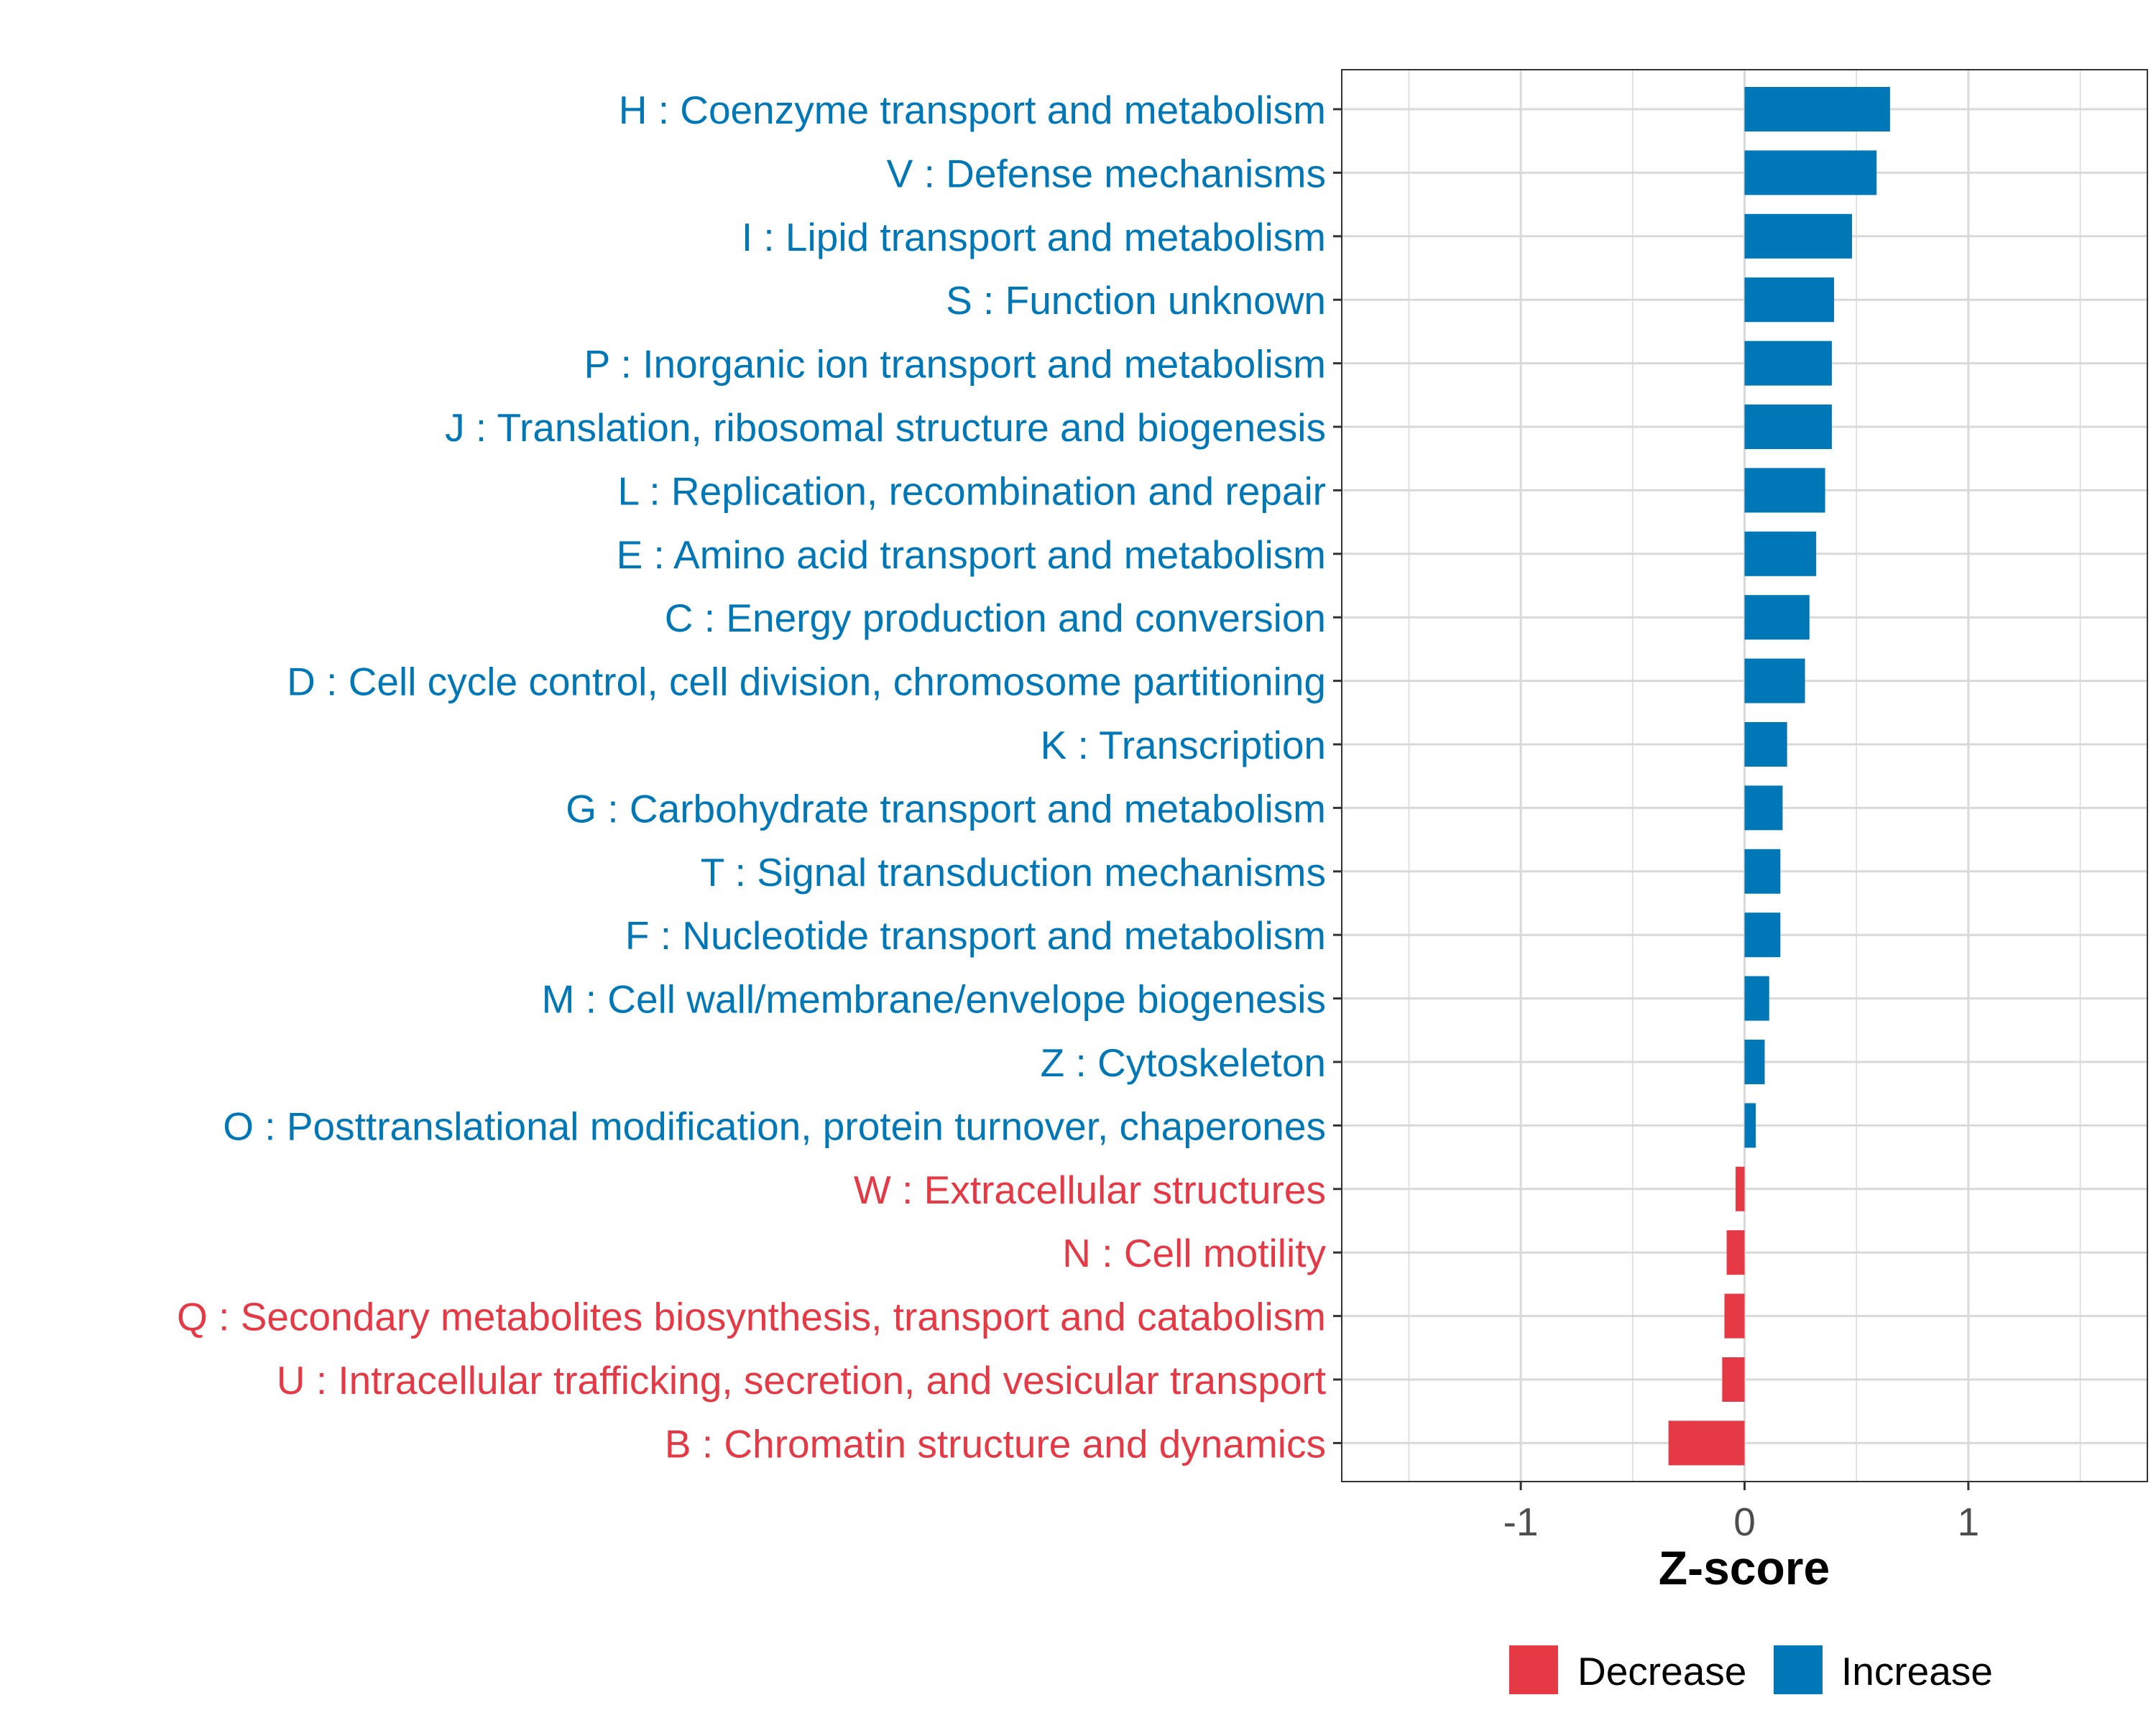  Describe the element at coordinates (1751, 1669) in the screenshot. I see `legend: Decrease Increase` at that location.